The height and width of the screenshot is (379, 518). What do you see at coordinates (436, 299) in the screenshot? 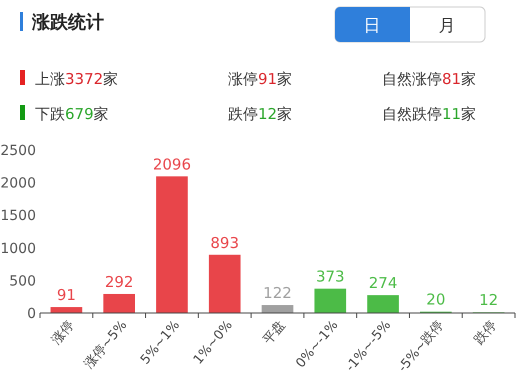
I see `data-label: 20` at bounding box center [436, 299].